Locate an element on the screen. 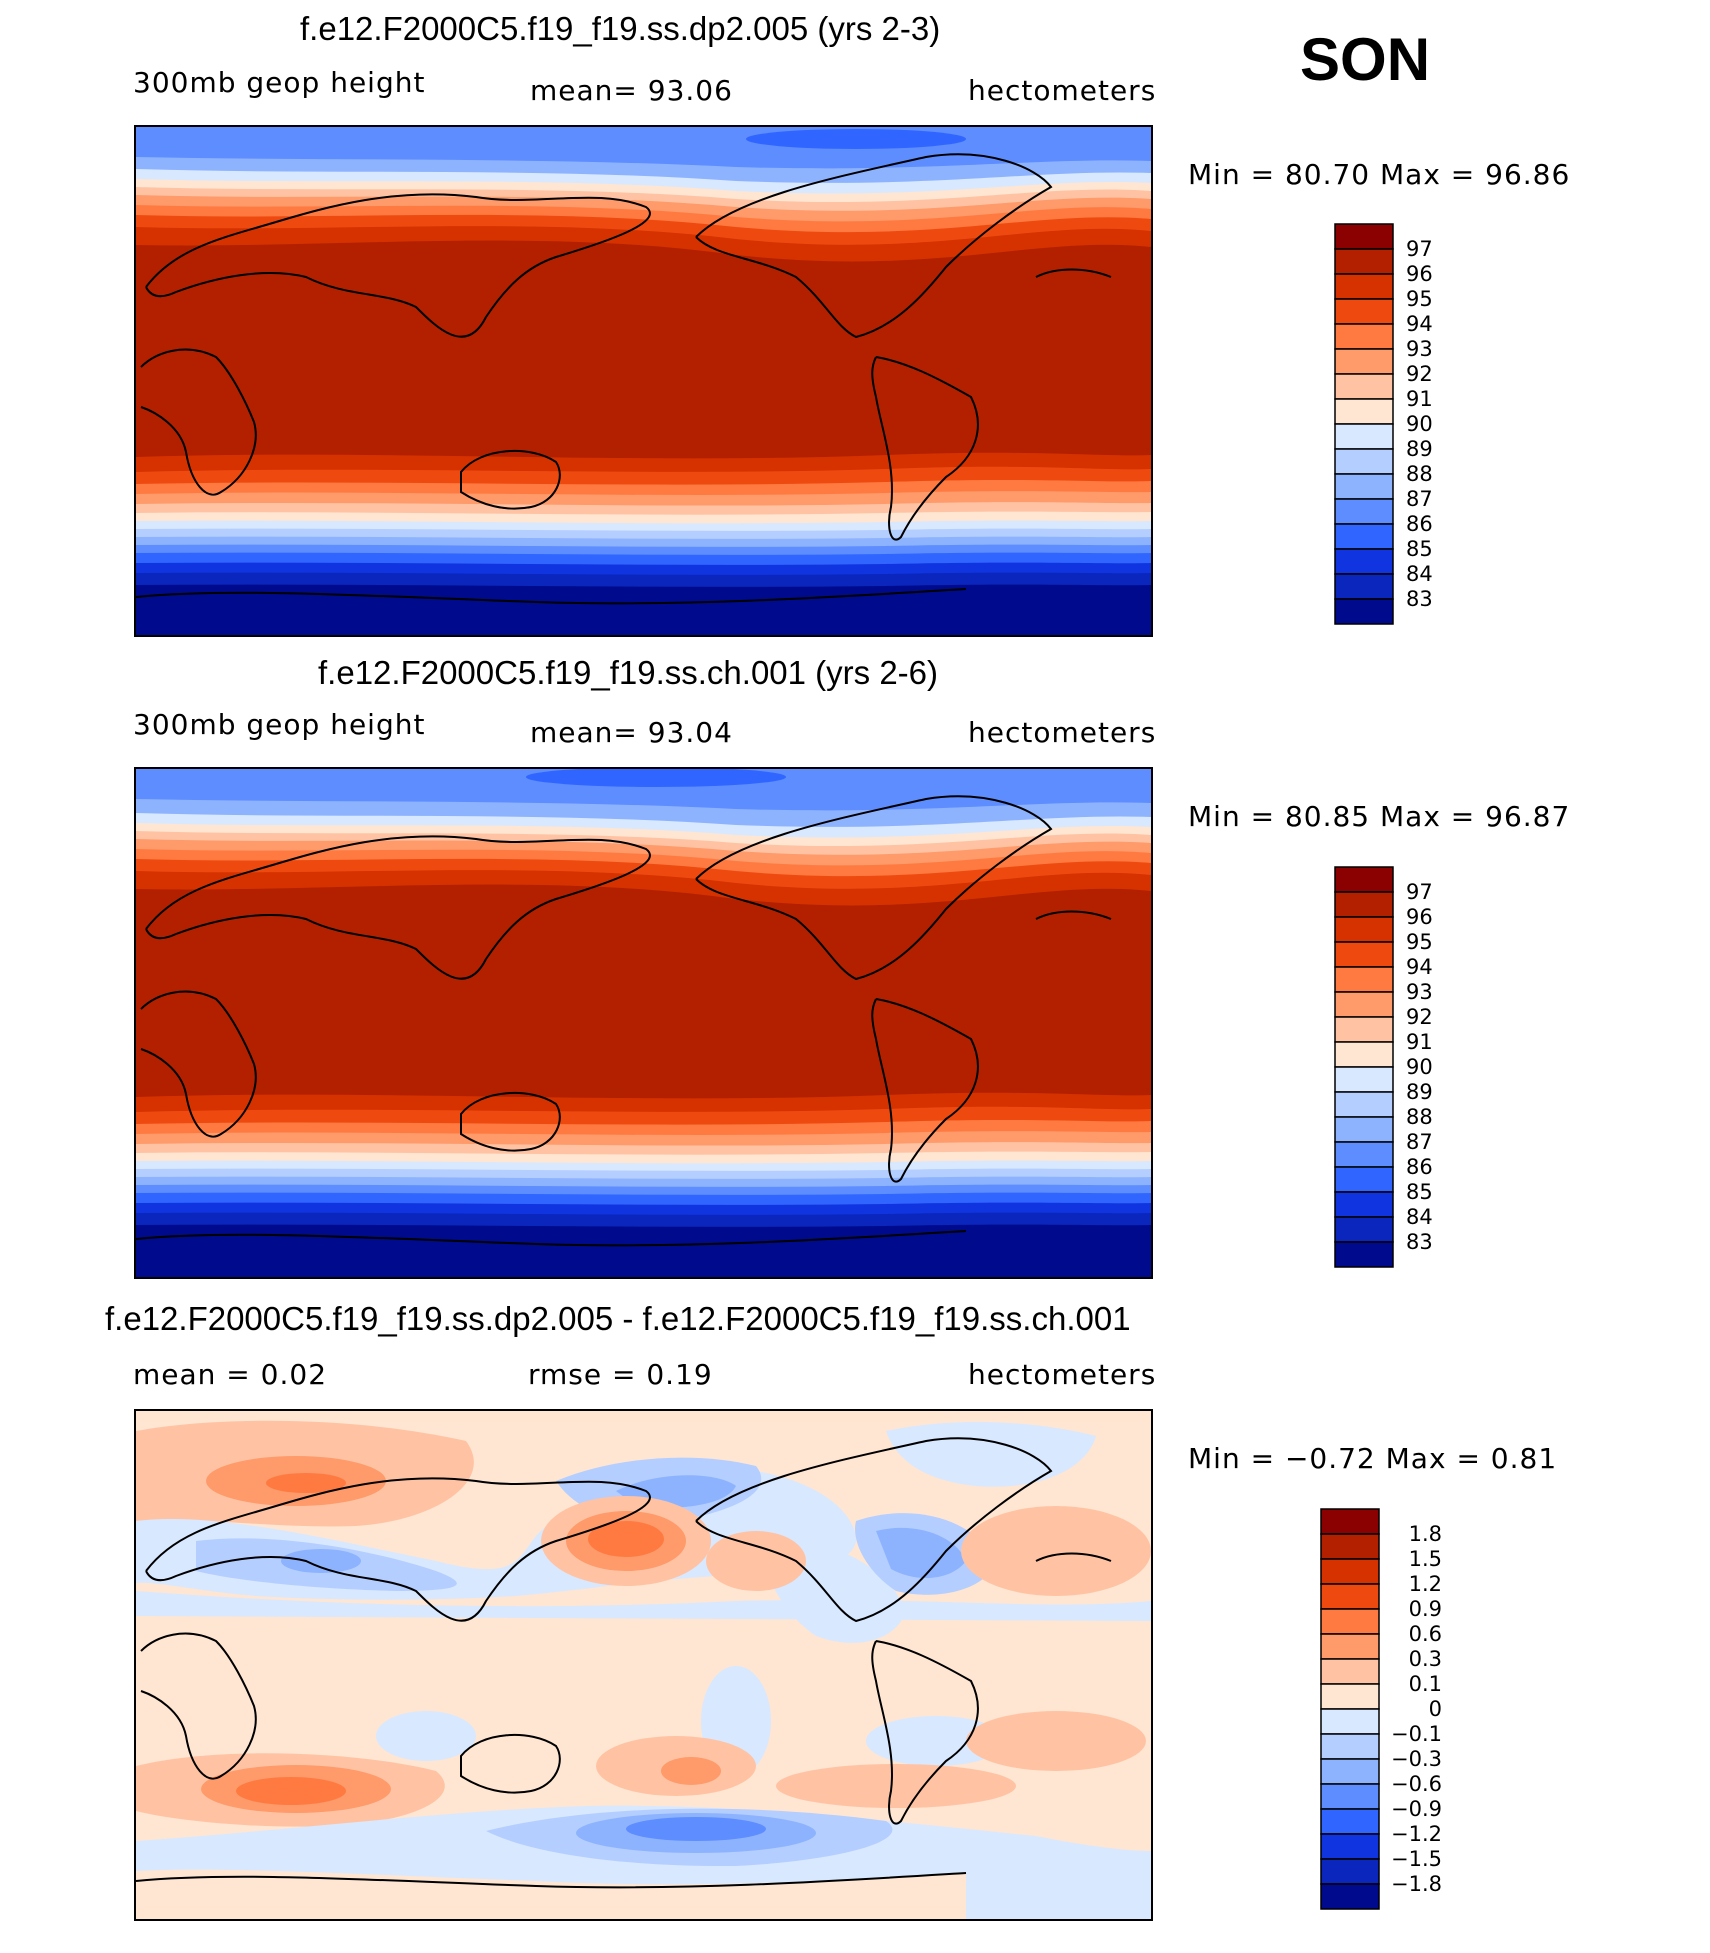 The width and height of the screenshot is (1710, 1953). colorbar-tick-label: −0.6 is located at coordinates (1416, 1784).